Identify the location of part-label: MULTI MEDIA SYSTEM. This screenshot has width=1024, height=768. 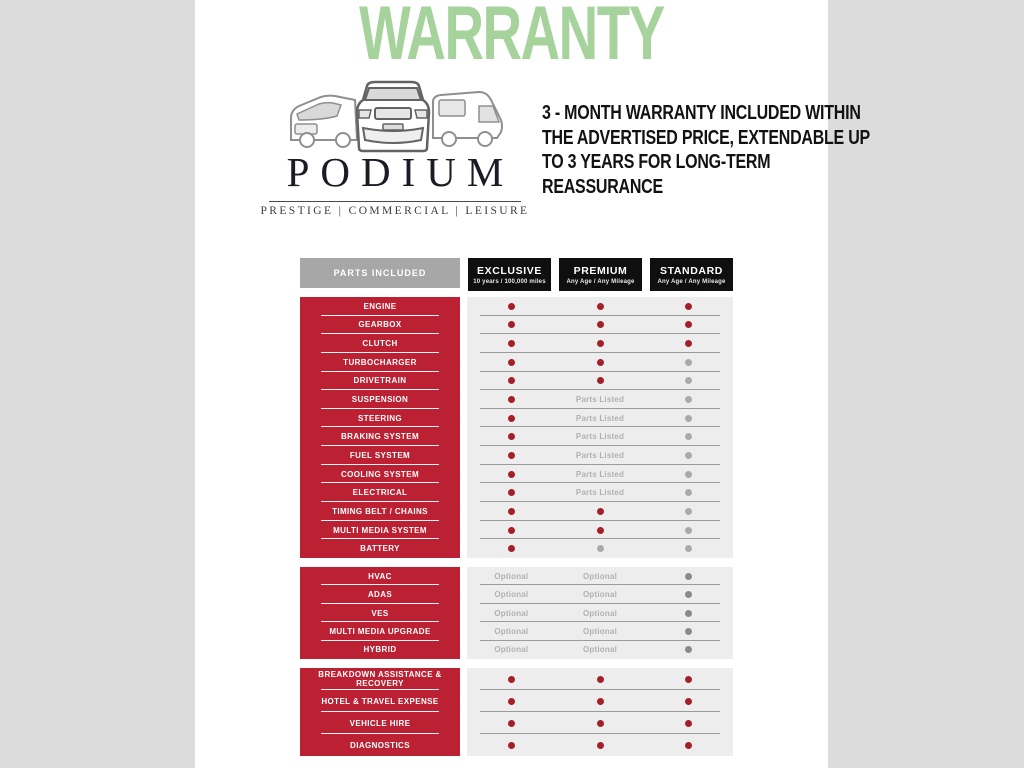
(380, 530).